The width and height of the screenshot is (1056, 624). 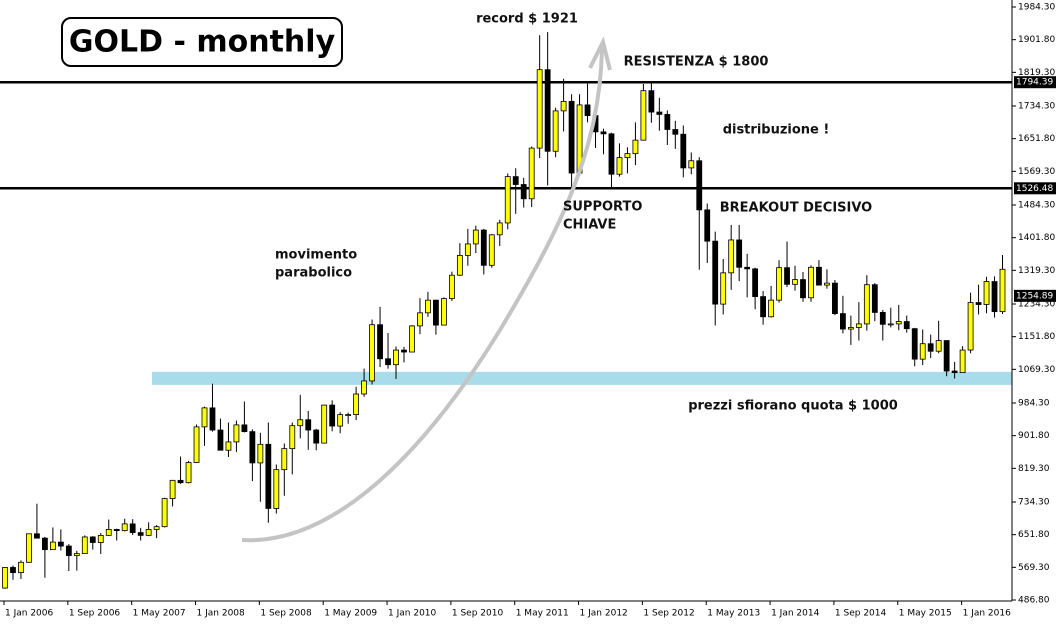 I want to click on support-band, so click(x=582, y=378).